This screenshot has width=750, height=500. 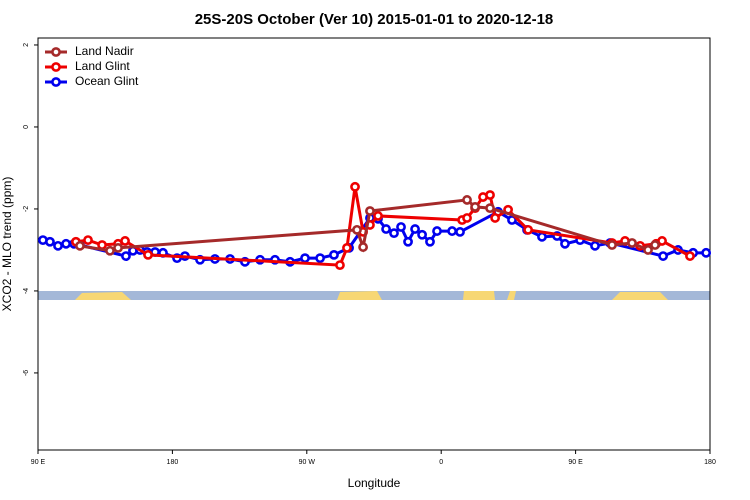 What do you see at coordinates (26, 209) in the screenshot?
I see `y-tick-label: -2` at bounding box center [26, 209].